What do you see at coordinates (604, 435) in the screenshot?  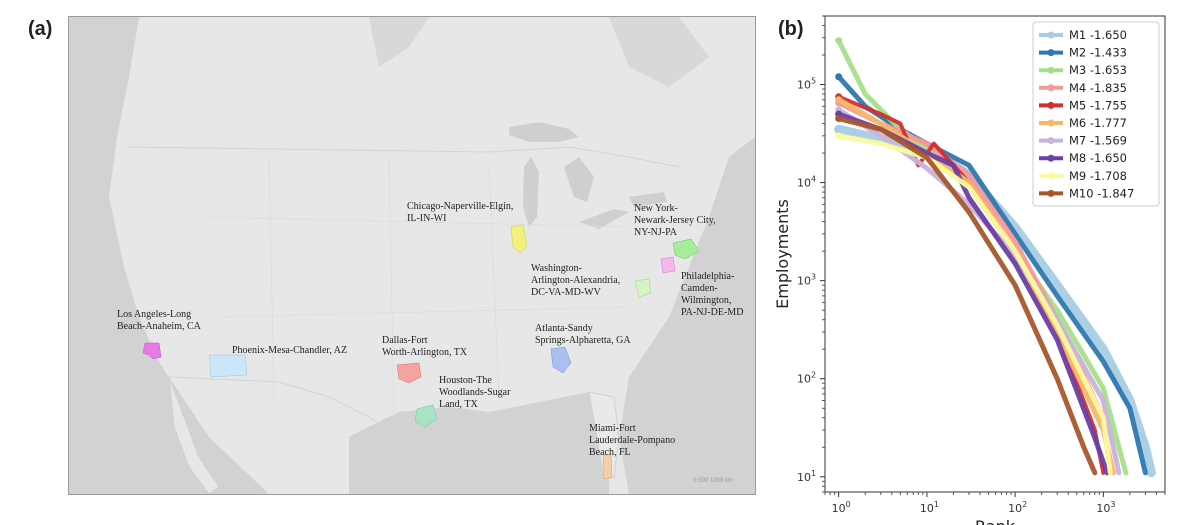 I see `florida-peninsula` at bounding box center [604, 435].